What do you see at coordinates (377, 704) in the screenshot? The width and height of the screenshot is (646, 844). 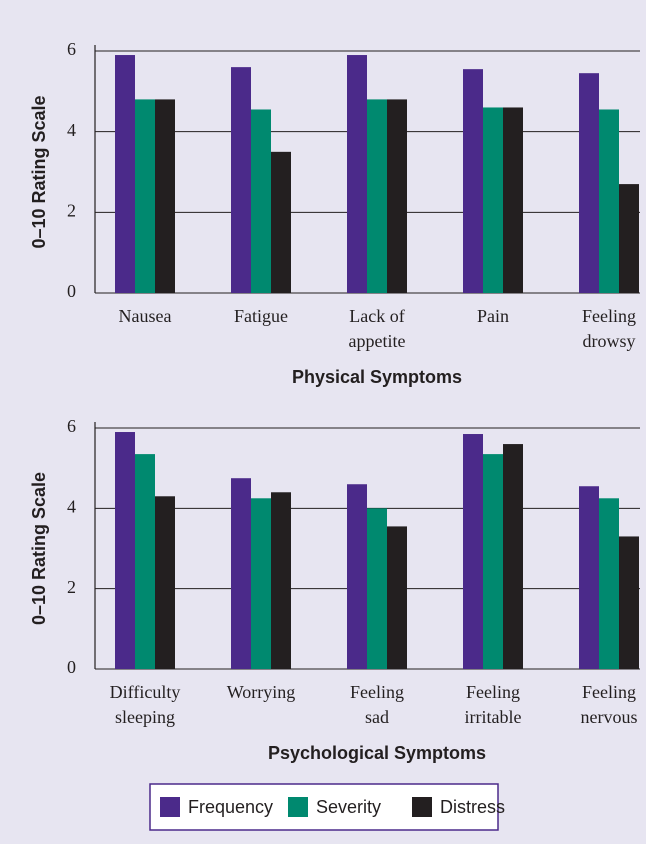 I see `x-tick-label: Feeling sad` at bounding box center [377, 704].